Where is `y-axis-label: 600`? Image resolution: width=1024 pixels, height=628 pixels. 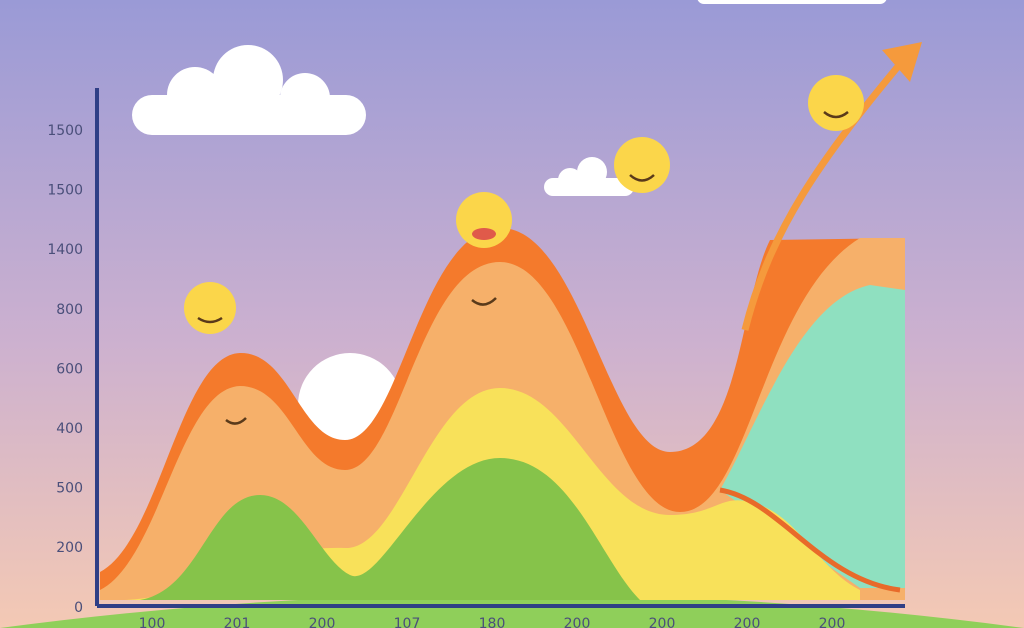 y-axis-label: 600 is located at coordinates (69, 369).